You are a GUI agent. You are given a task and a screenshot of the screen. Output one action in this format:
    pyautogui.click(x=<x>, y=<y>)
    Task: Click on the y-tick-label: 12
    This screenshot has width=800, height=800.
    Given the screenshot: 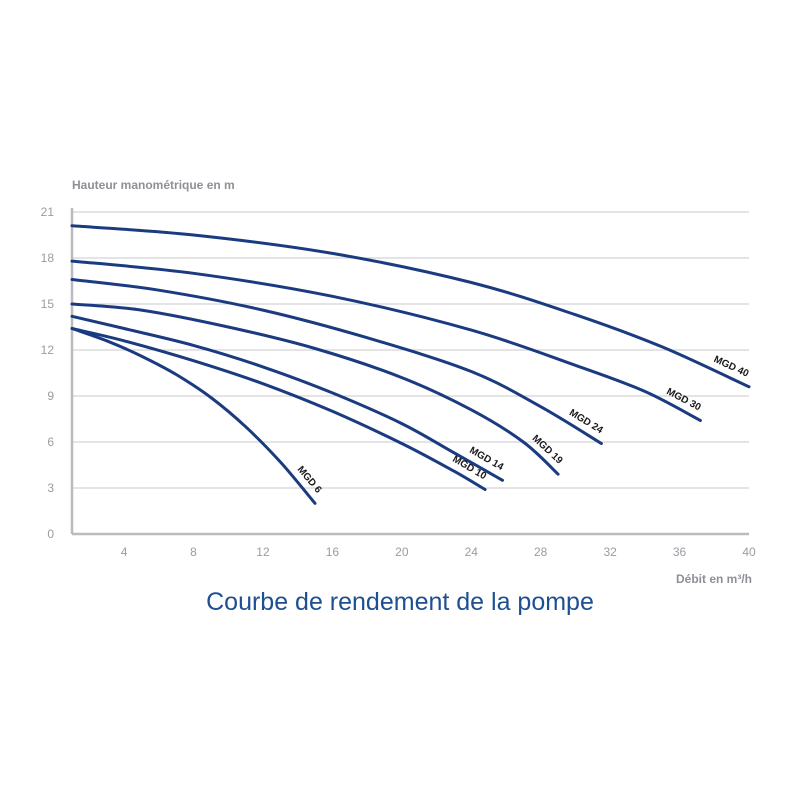 What is the action you would take?
    pyautogui.click(x=48, y=350)
    